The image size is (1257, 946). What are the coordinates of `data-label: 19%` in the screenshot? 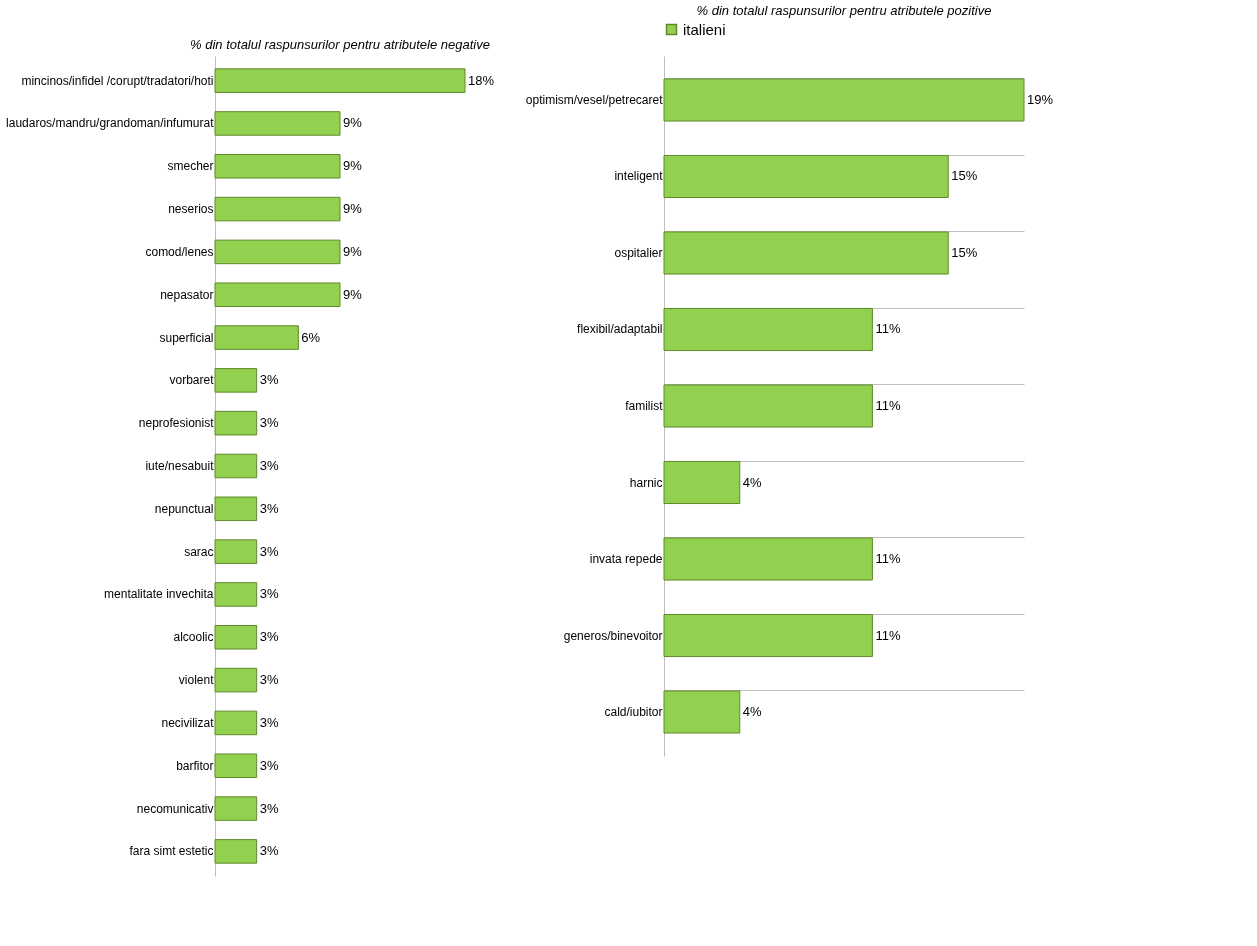 It's located at (1040, 99).